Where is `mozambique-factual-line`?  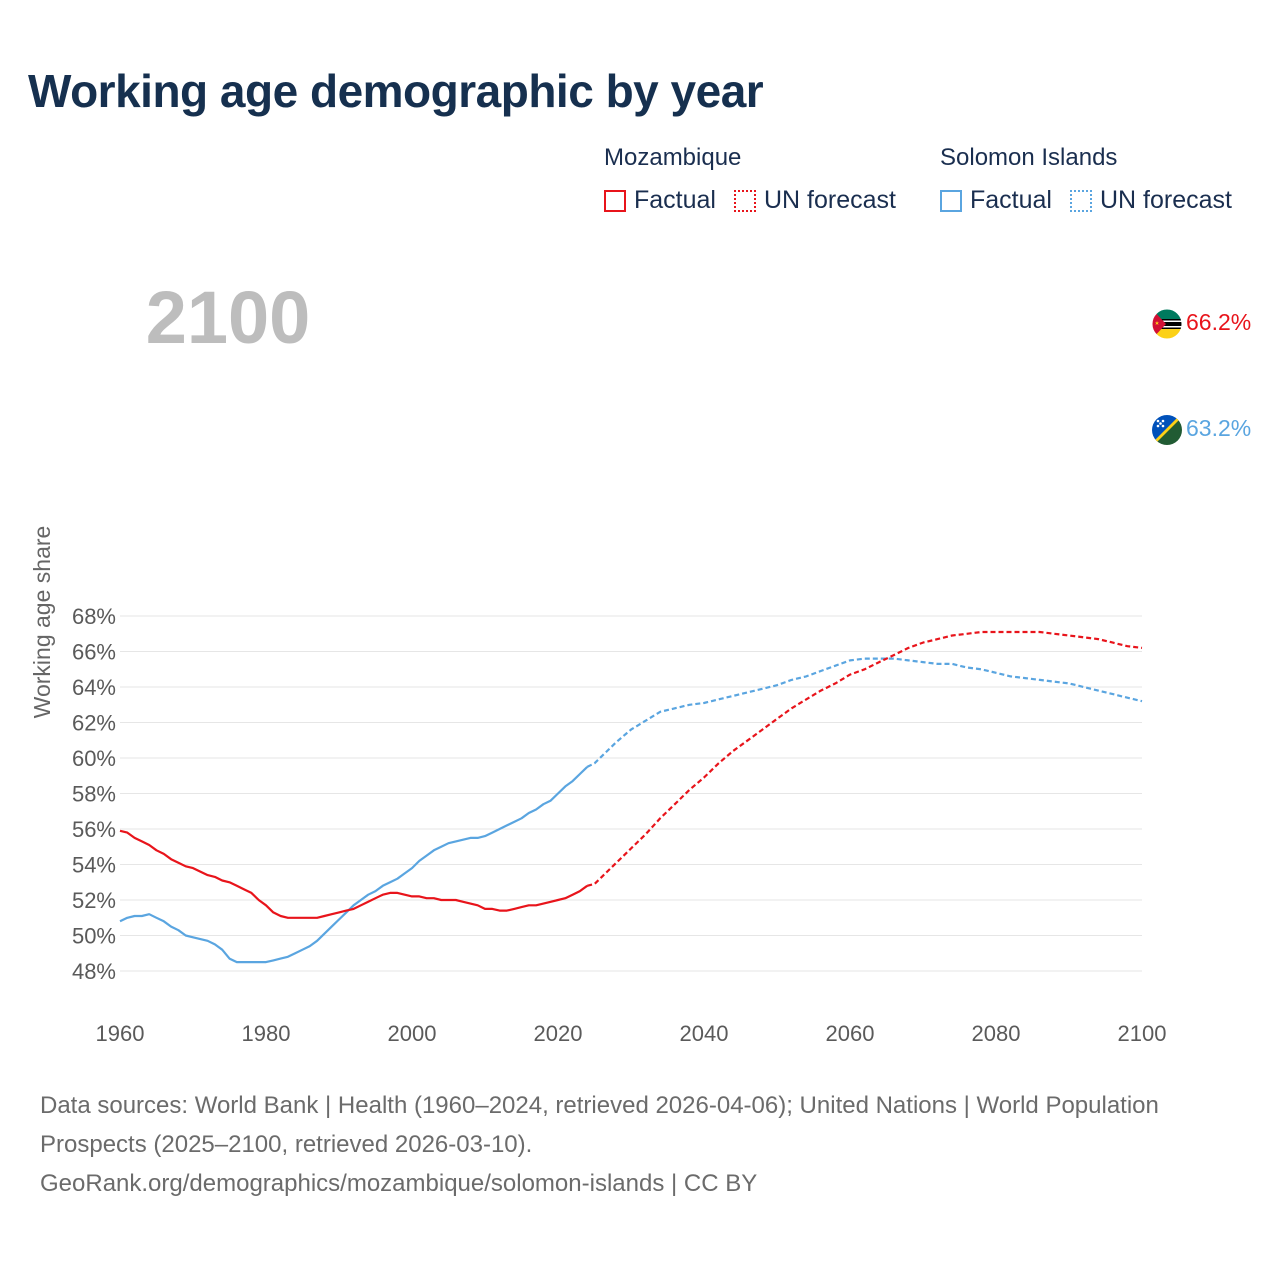
mozambique-factual-line is located at coordinates (353, 874).